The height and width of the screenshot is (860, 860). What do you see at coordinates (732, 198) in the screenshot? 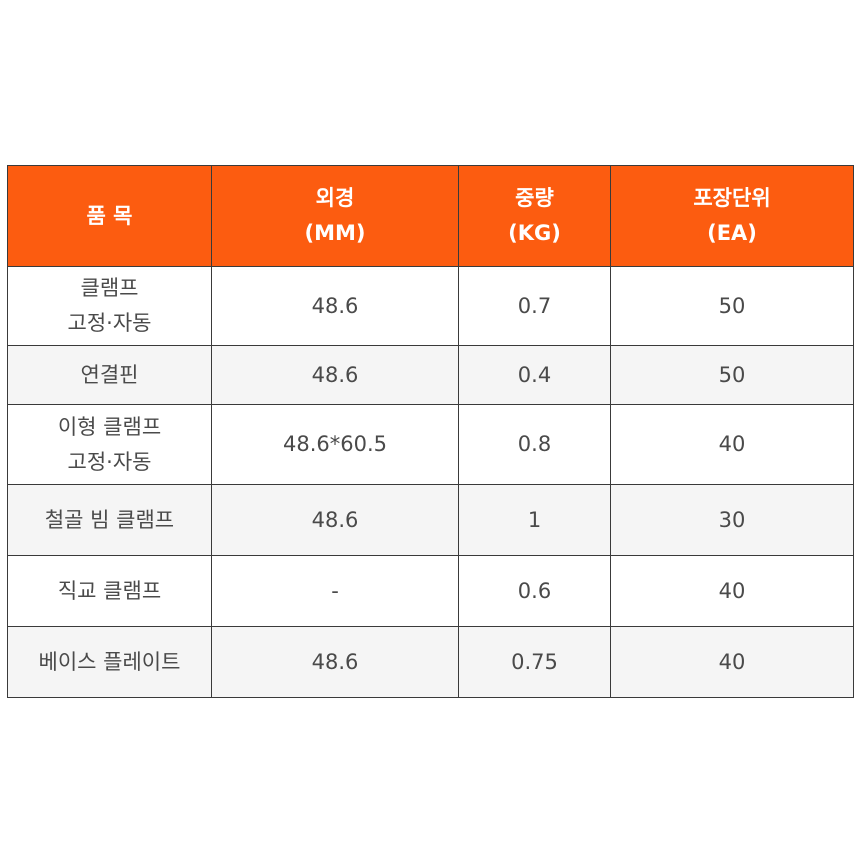
I see `header-package-unit-label: 포장단위` at bounding box center [732, 198].